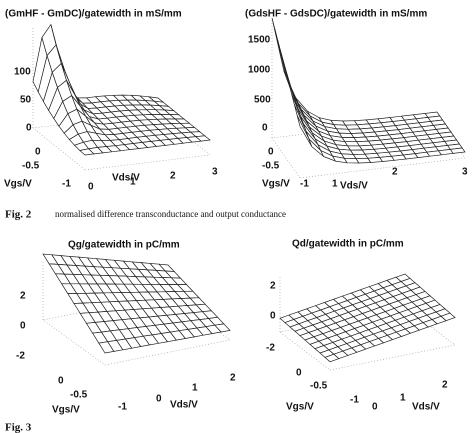 Image resolution: width=474 pixels, height=433 pixels. Describe the element at coordinates (367, 338) in the screenshot. I see `axis-box` at that location.